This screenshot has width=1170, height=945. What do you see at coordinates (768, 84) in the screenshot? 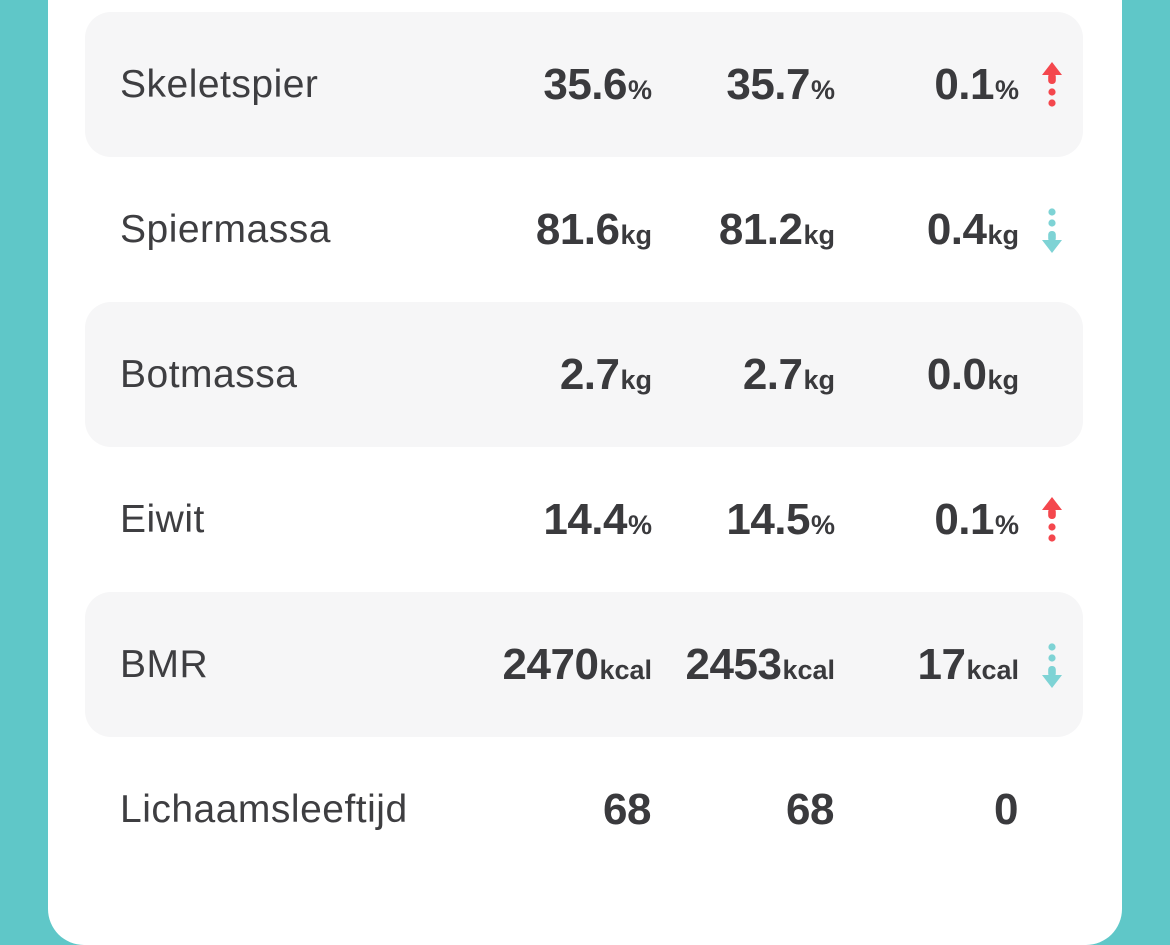
I see `current-value-number: 35.7` at bounding box center [768, 84].